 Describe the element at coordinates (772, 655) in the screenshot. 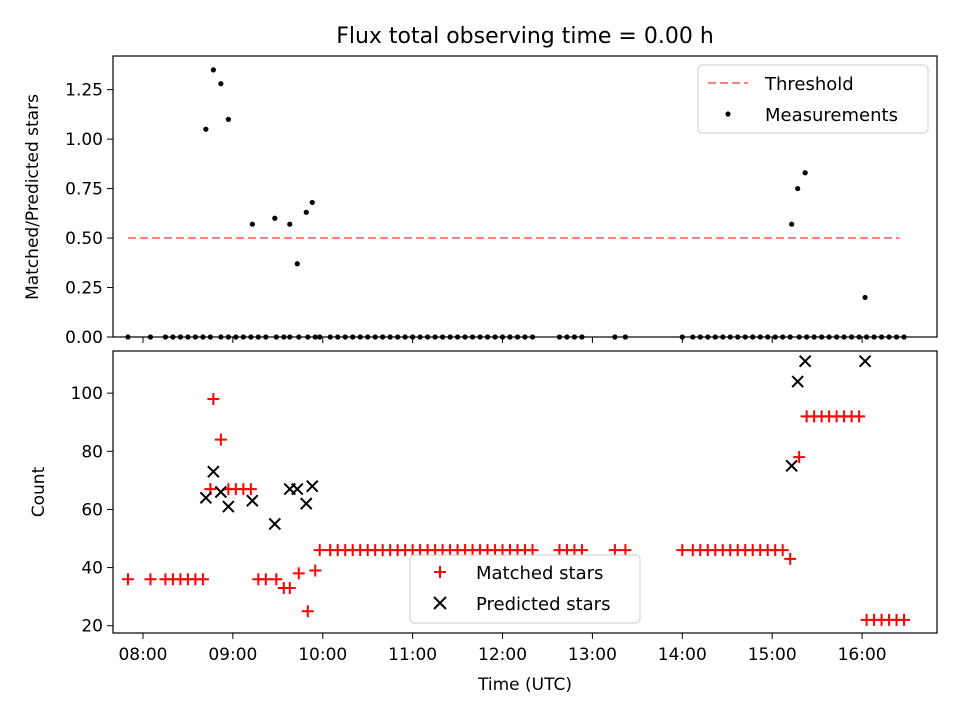

I see `bottom-x-tick-label: 15:00` at that location.